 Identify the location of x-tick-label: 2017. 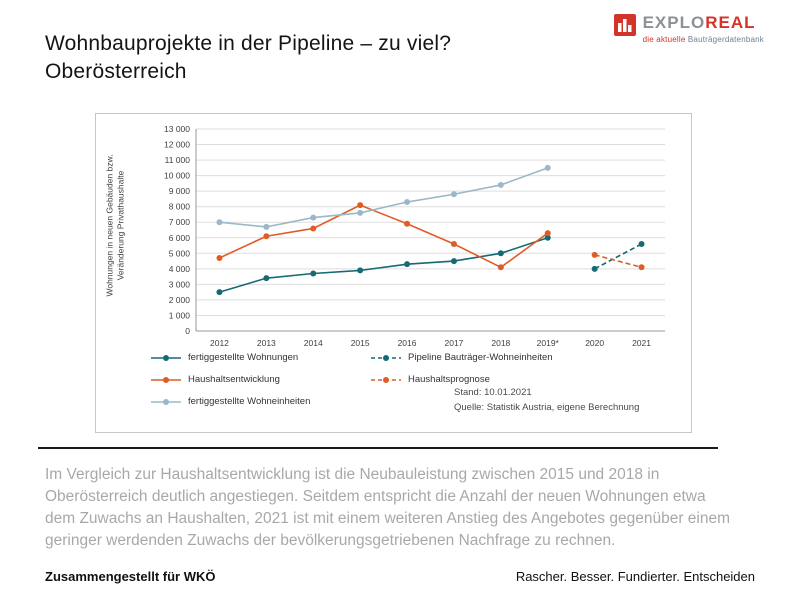
(453, 343).